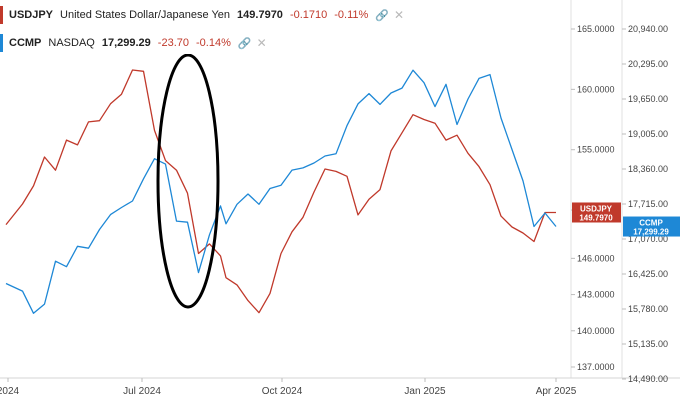  Describe the element at coordinates (596, 331) in the screenshot. I see `y-left-tick-label-1: 140.0000` at that location.